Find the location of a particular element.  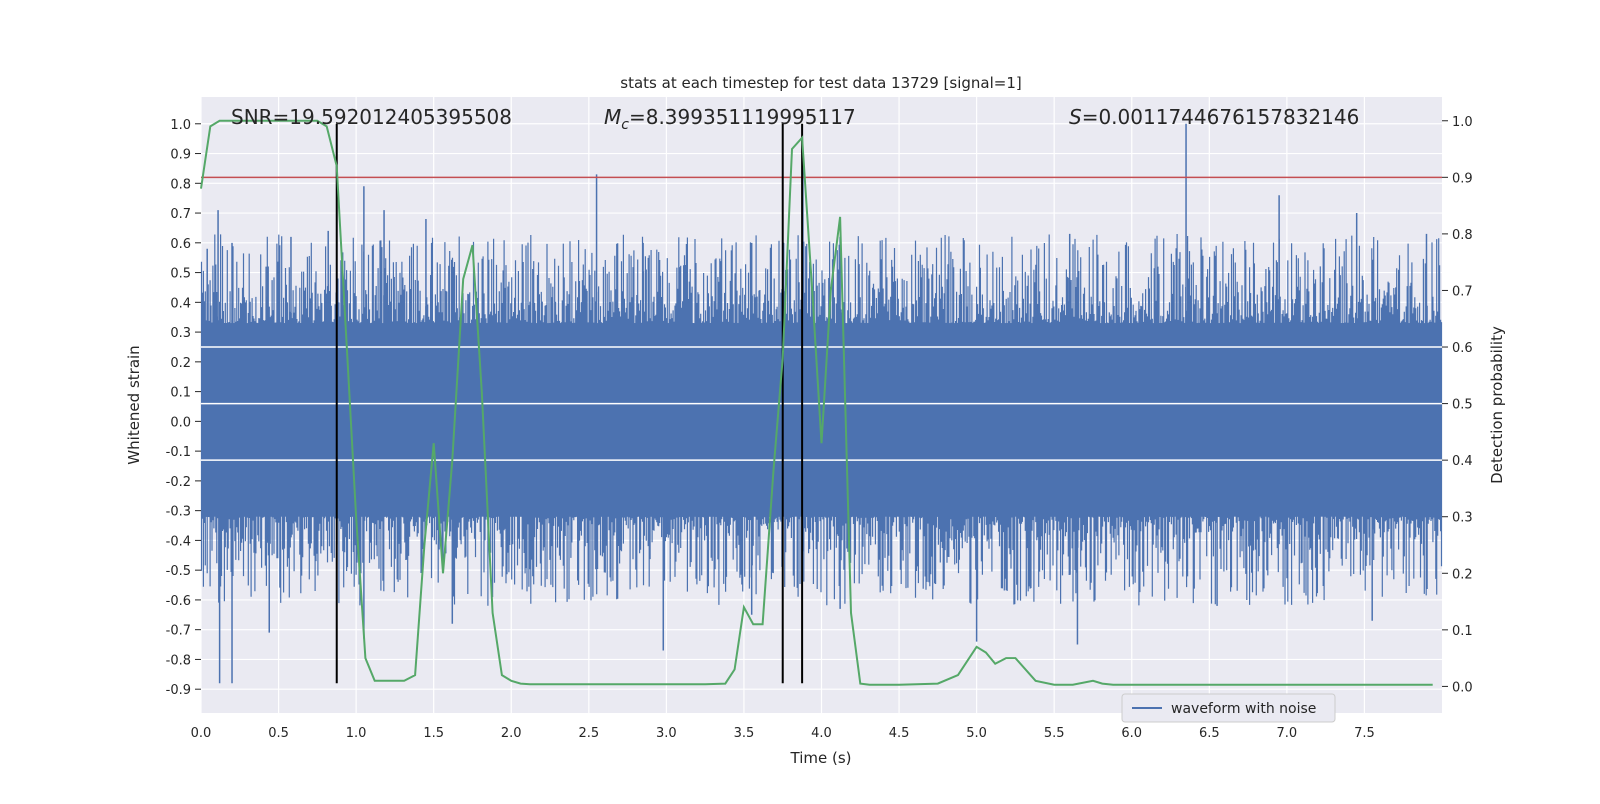

y-tick-label: -0.9 is located at coordinates (178, 690).